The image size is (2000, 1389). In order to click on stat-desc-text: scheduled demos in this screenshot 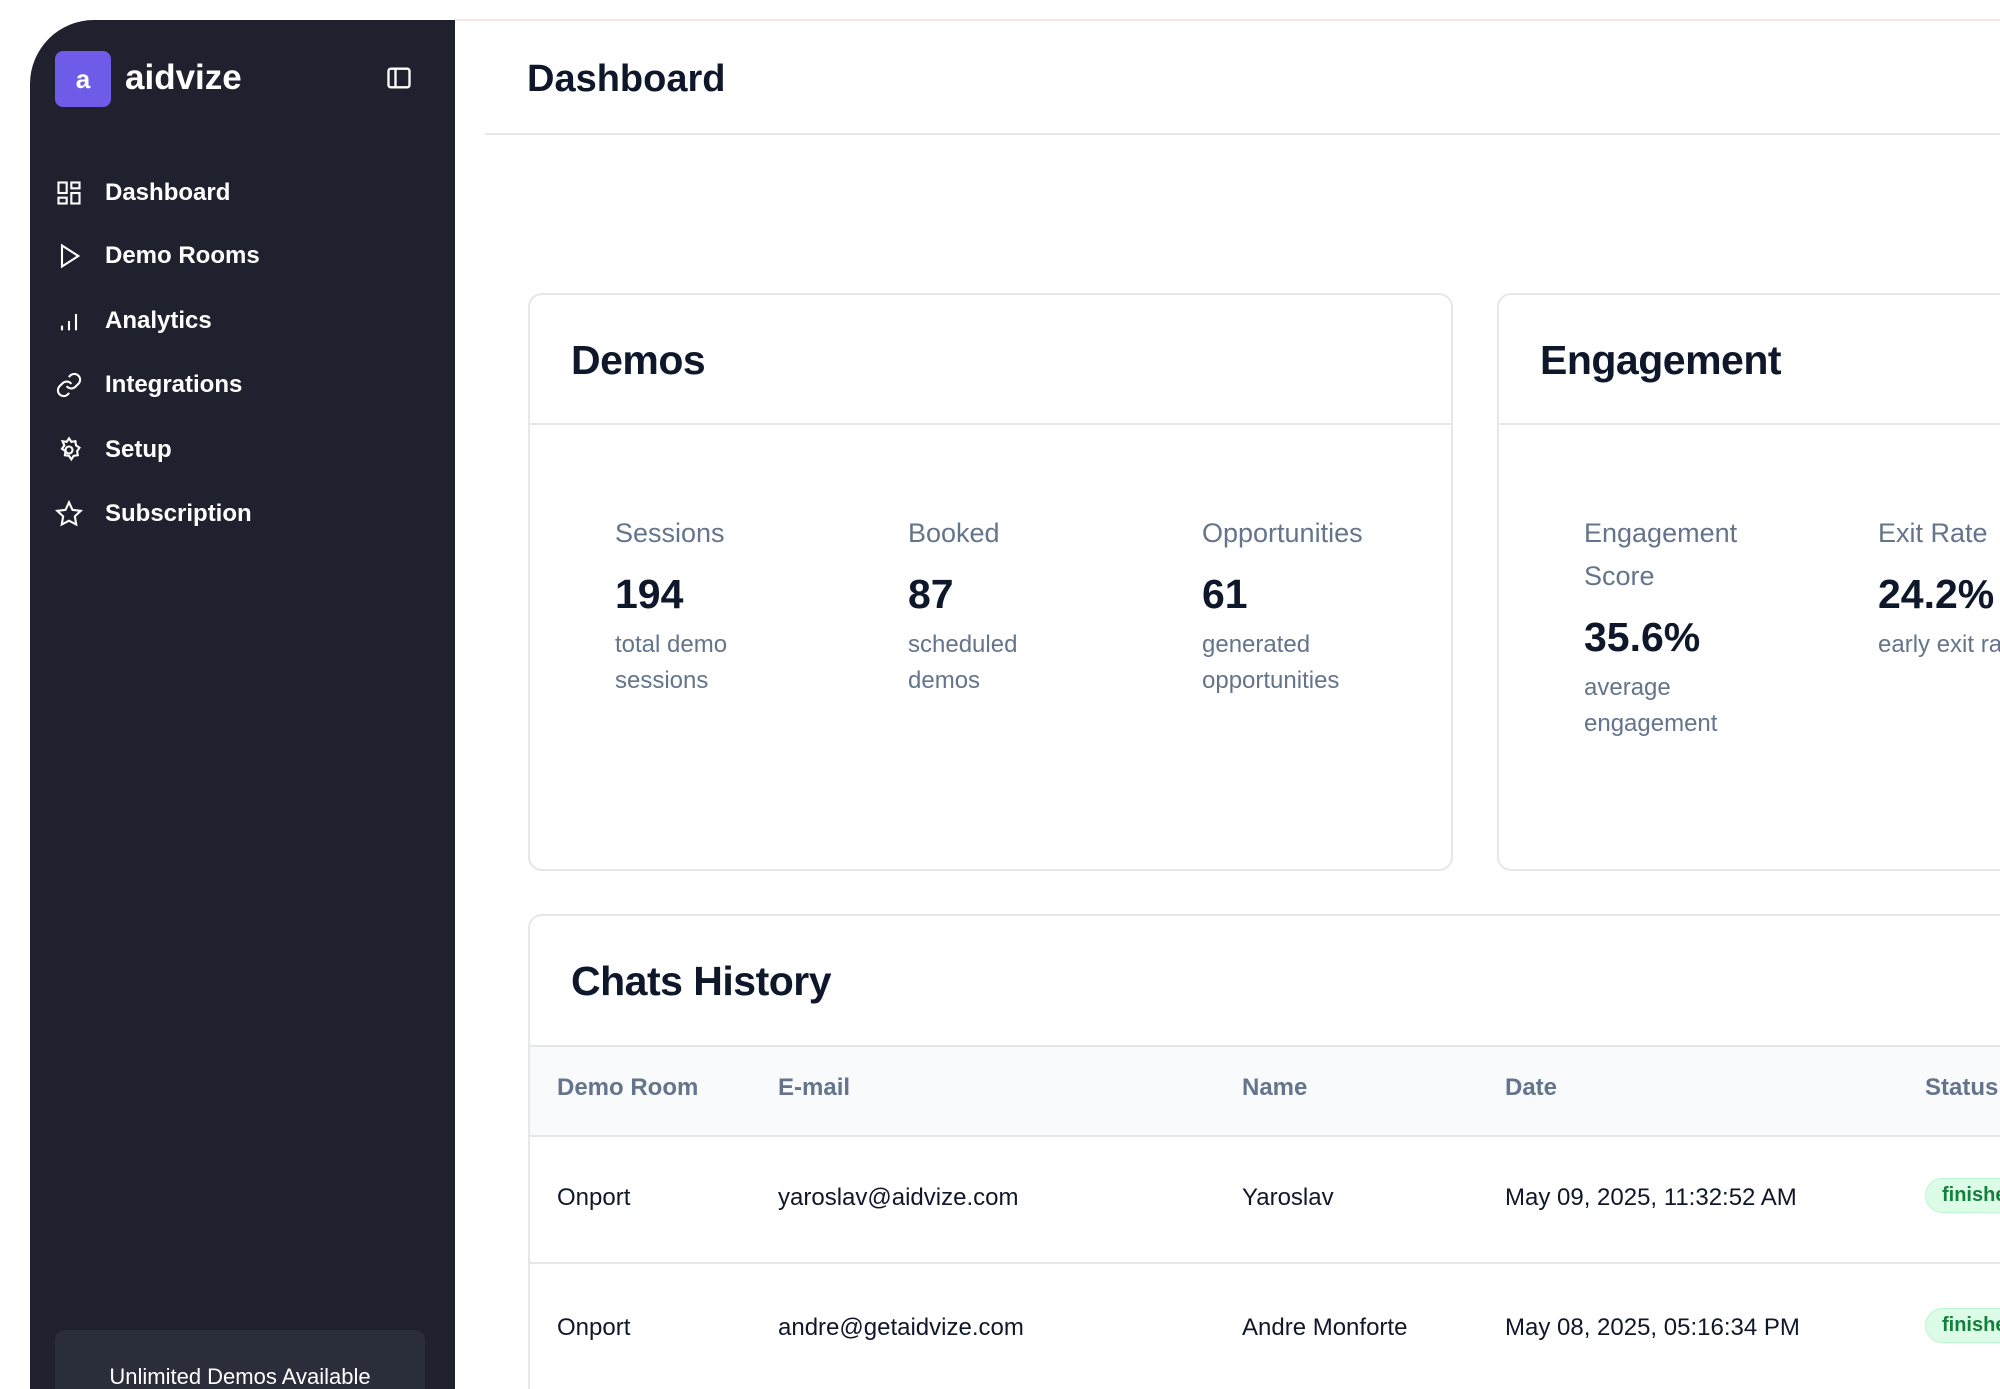, I will do `click(963, 662)`.